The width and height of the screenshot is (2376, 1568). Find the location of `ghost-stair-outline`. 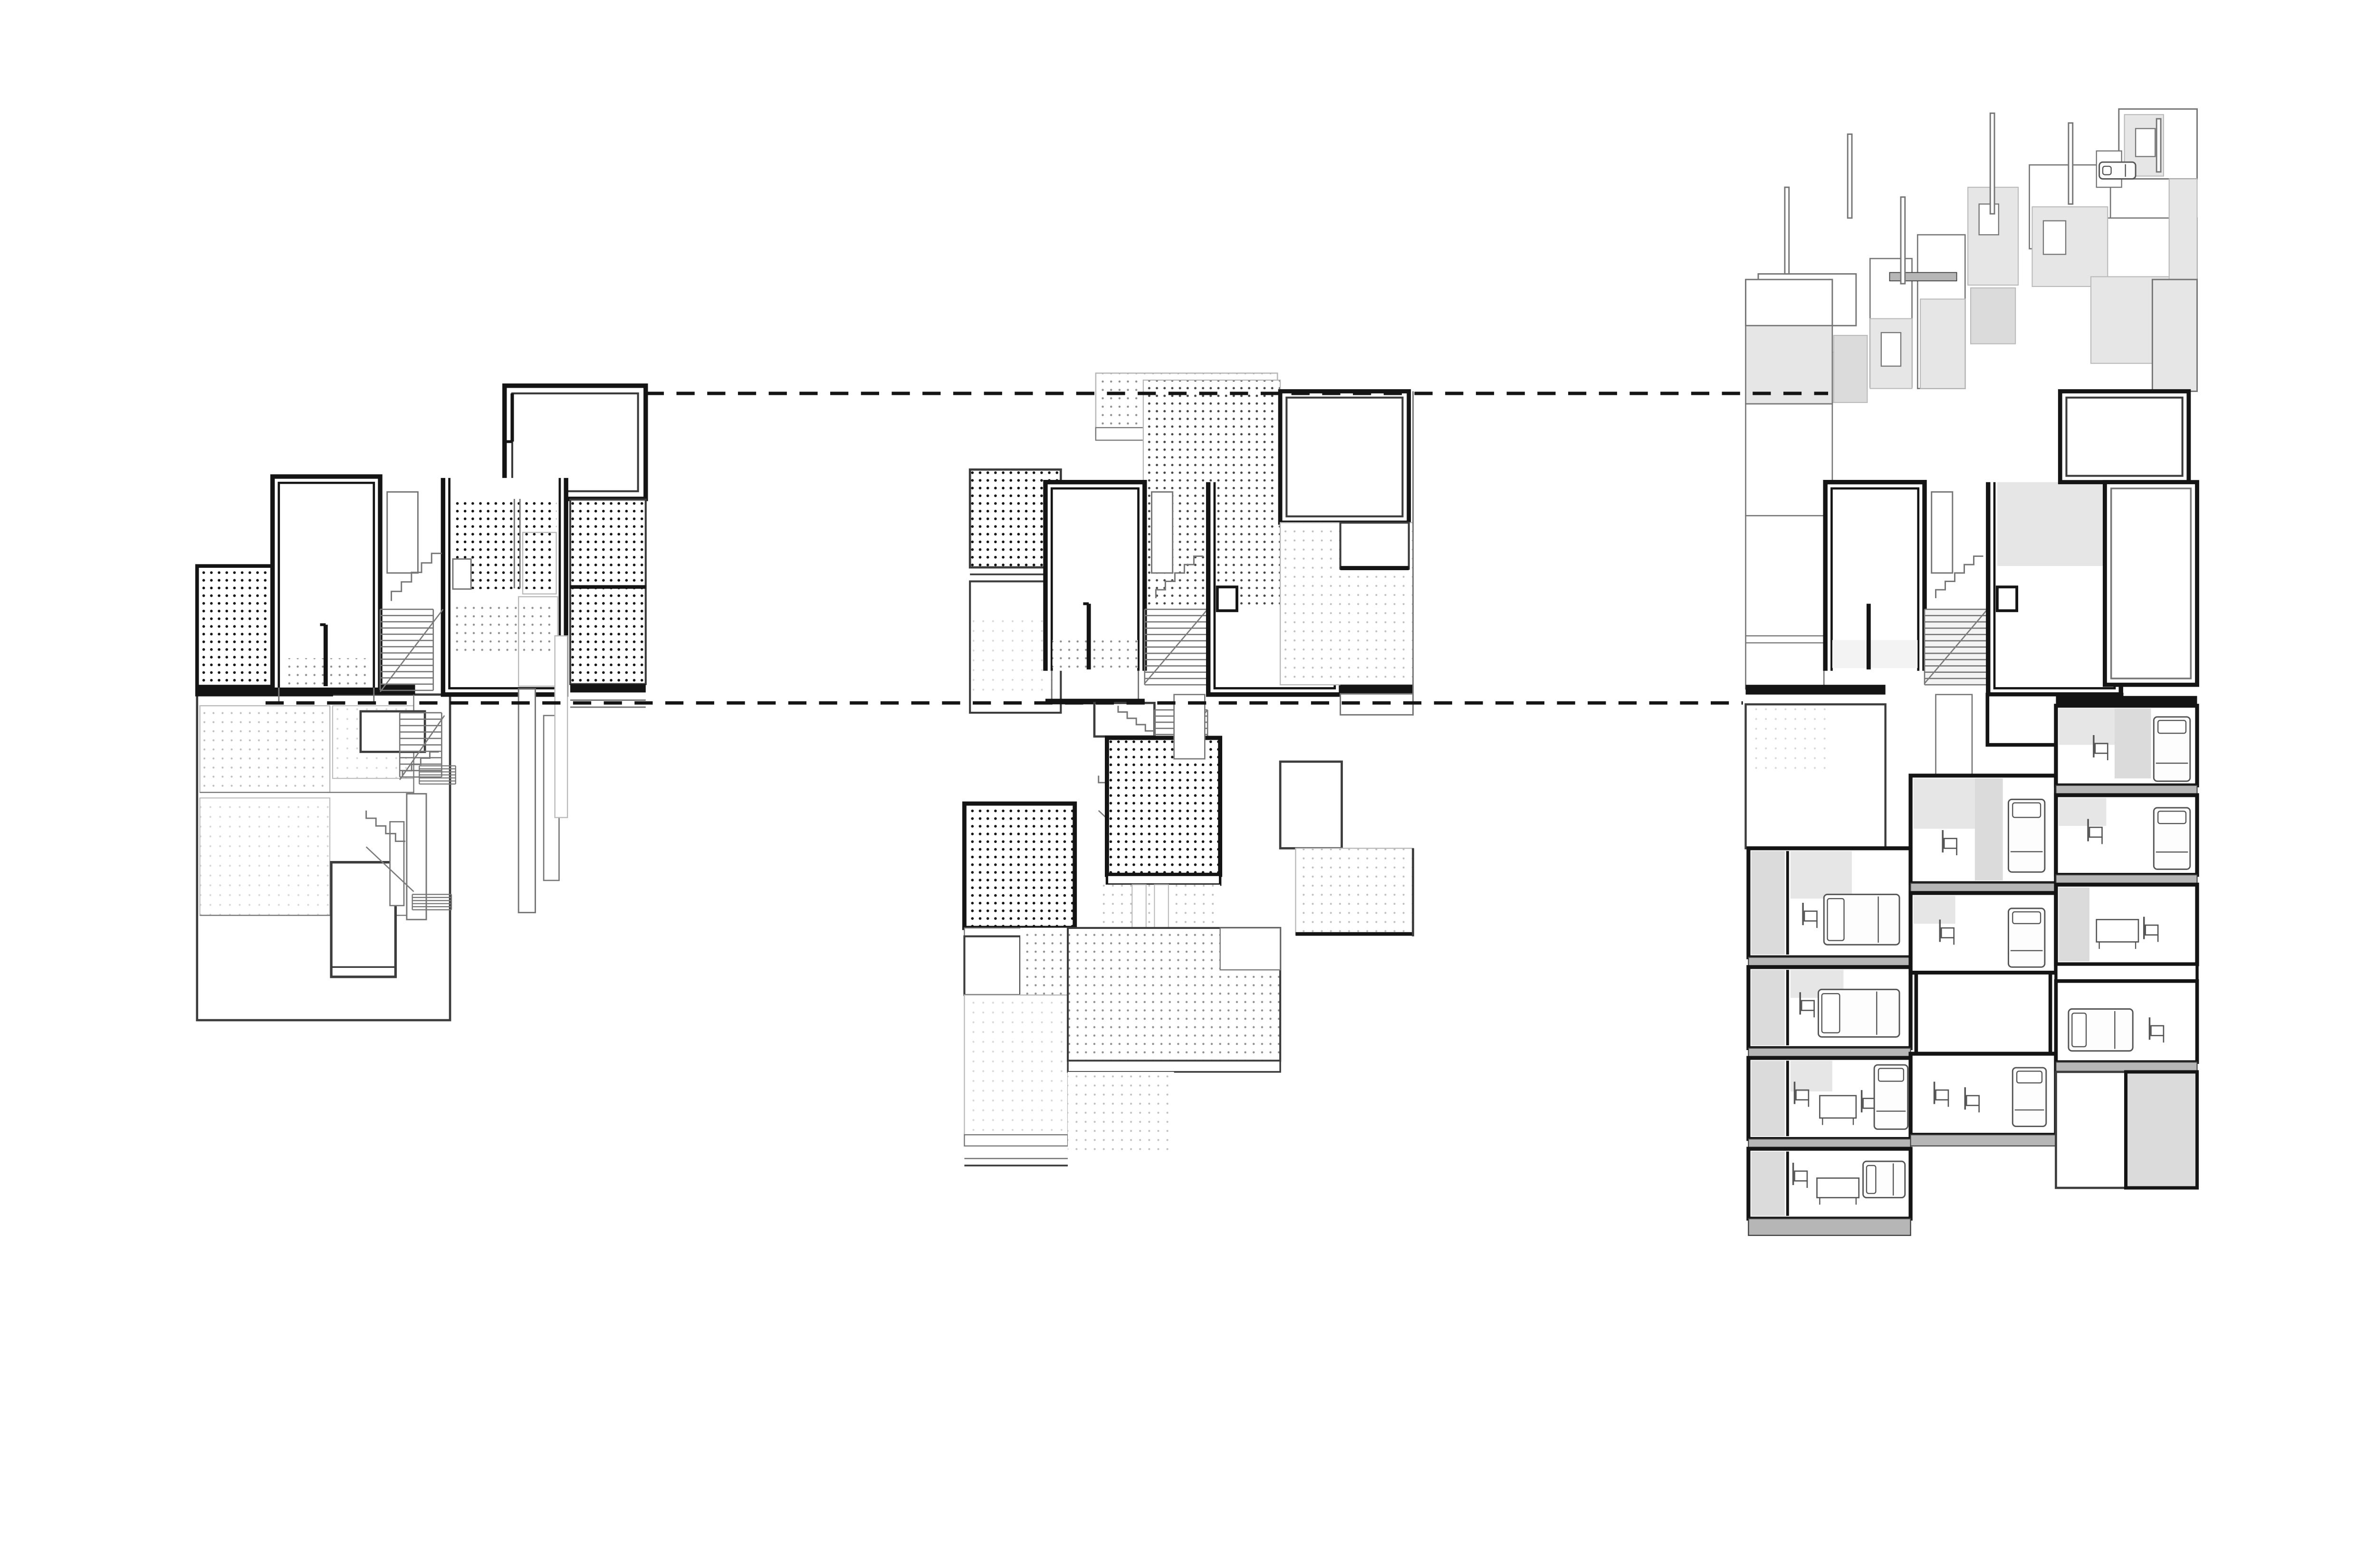

ghost-stair-outline is located at coordinates (539, 563).